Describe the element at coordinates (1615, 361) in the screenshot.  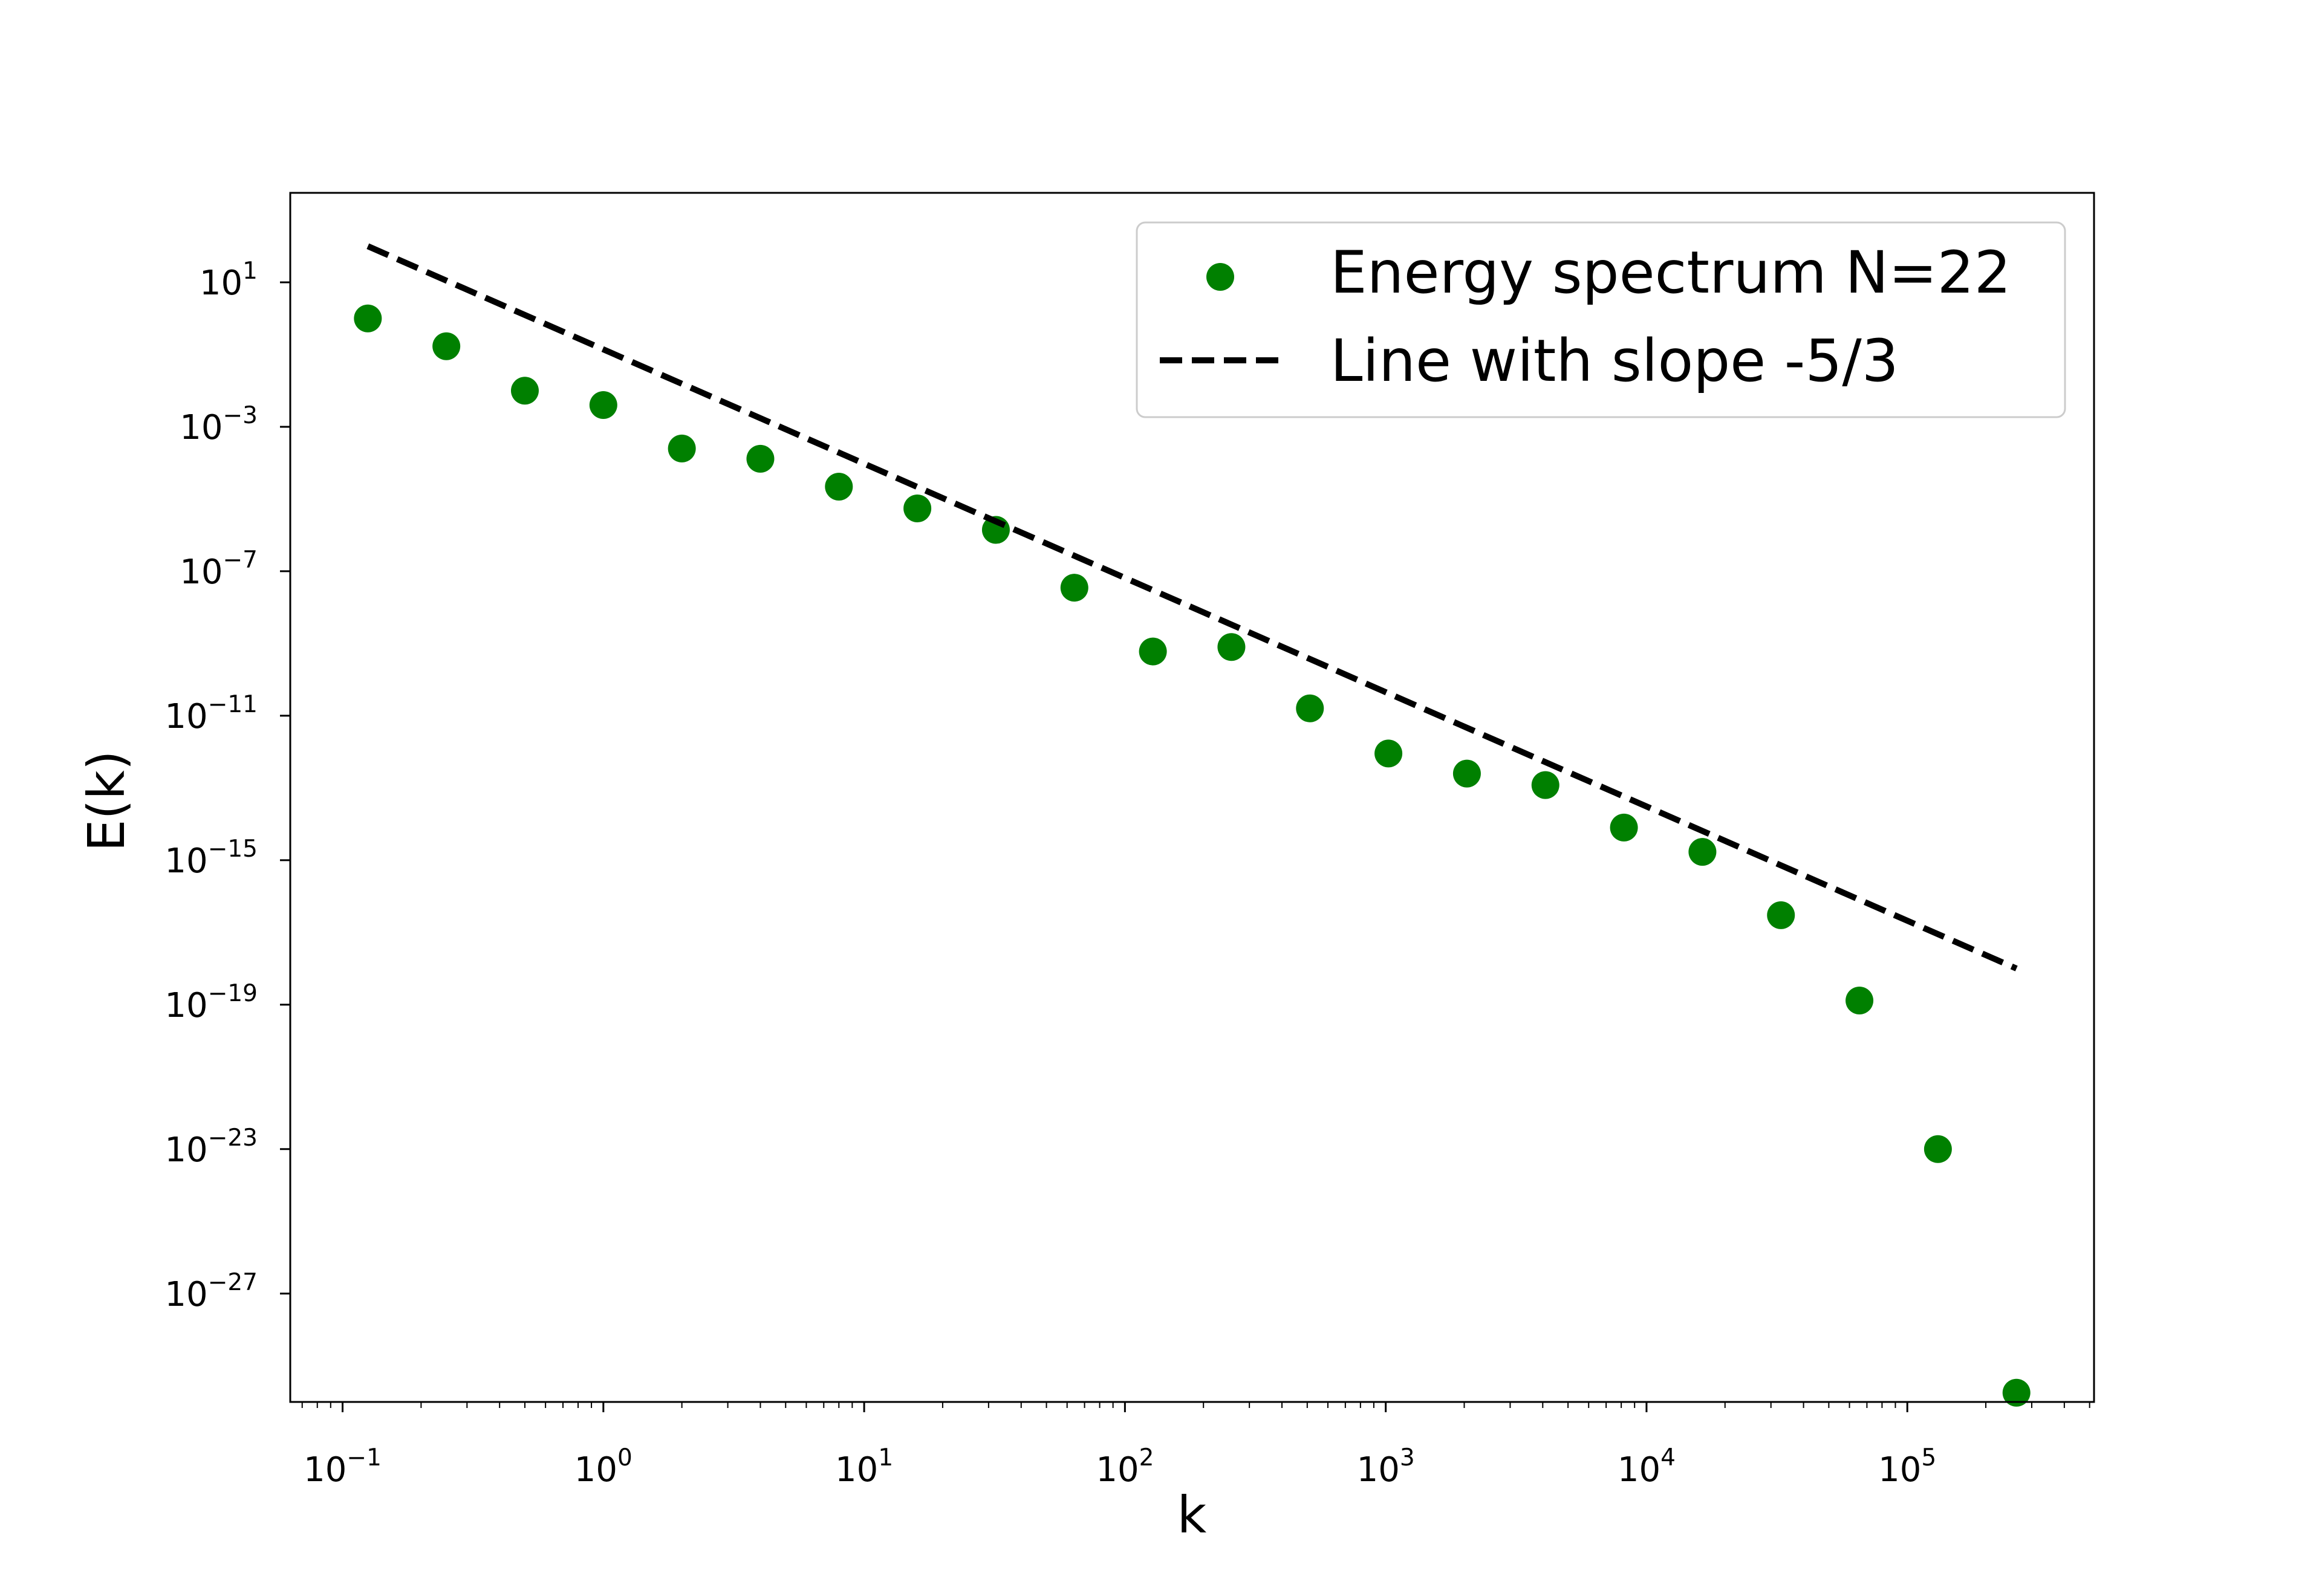
I see `legend-label-line: Line with slope -5/3` at that location.